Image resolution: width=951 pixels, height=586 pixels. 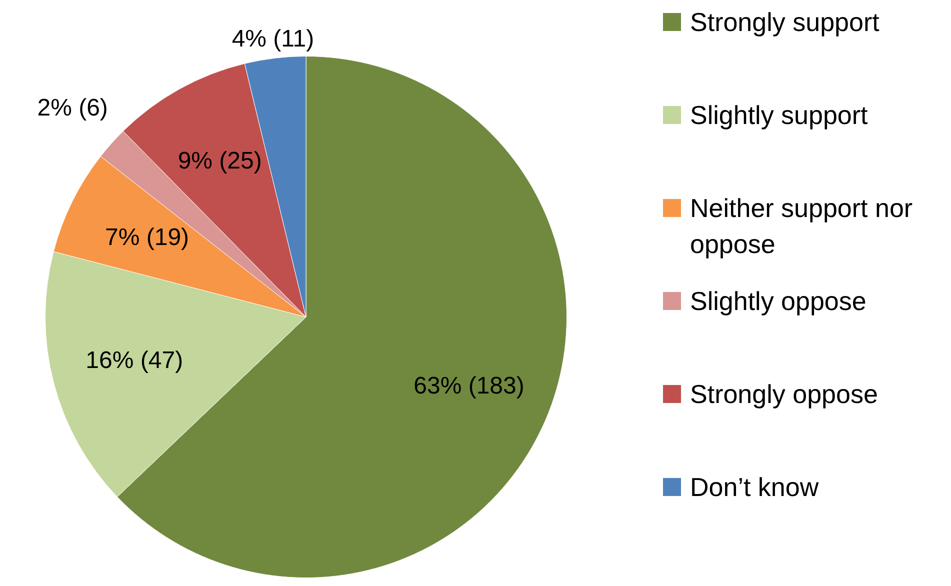 What do you see at coordinates (785, 22) in the screenshot?
I see `legend-label: Strongly support` at bounding box center [785, 22].